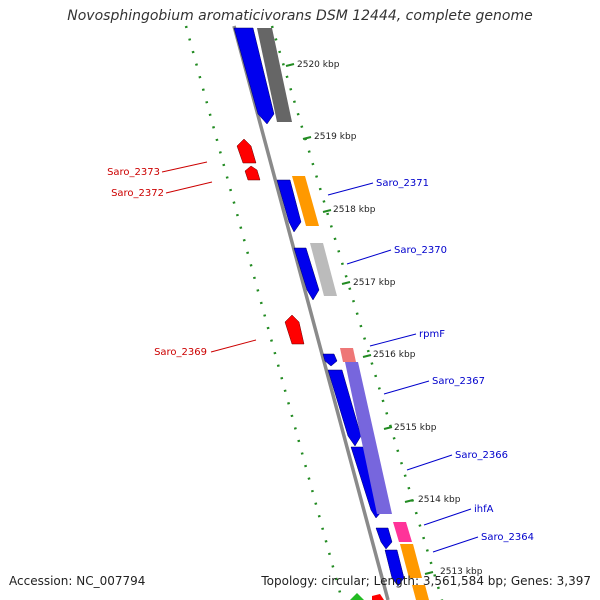  I want to click on cog-bar-ihfa, so click(402, 532).